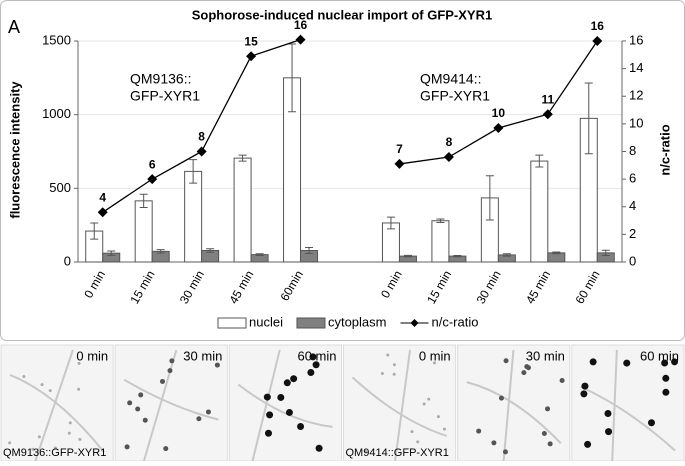 The height and width of the screenshot is (466, 685). What do you see at coordinates (266, 321) in the screenshot?
I see `legend-label: nuclei` at bounding box center [266, 321].